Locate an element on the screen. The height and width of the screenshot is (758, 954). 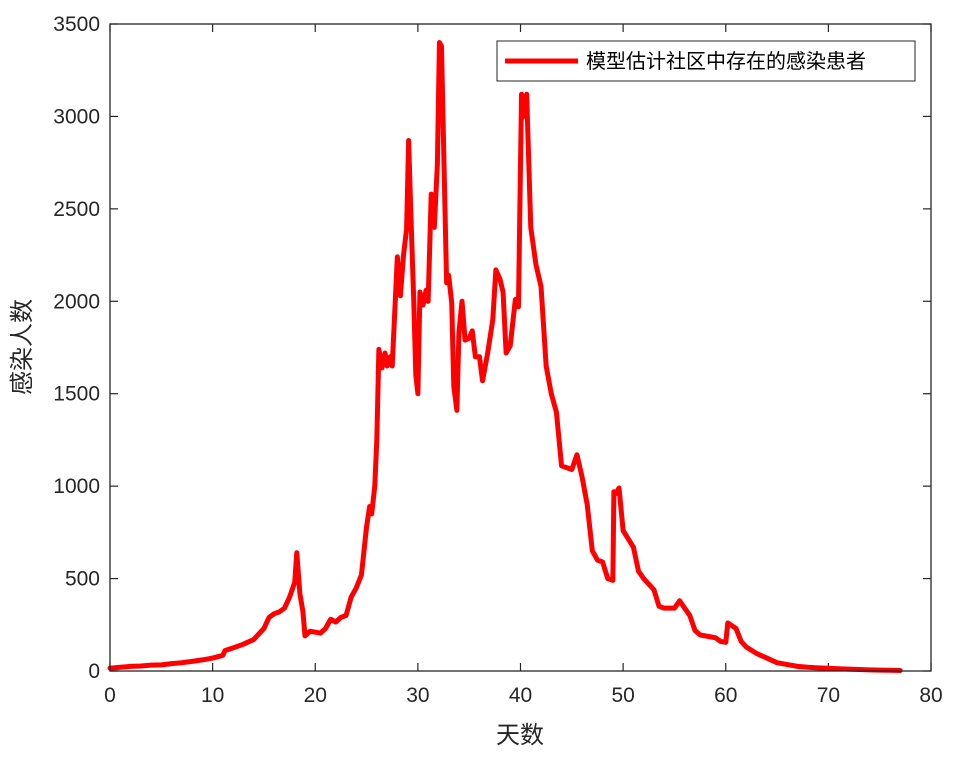
x-tick-label: 50 is located at coordinates (622, 695).